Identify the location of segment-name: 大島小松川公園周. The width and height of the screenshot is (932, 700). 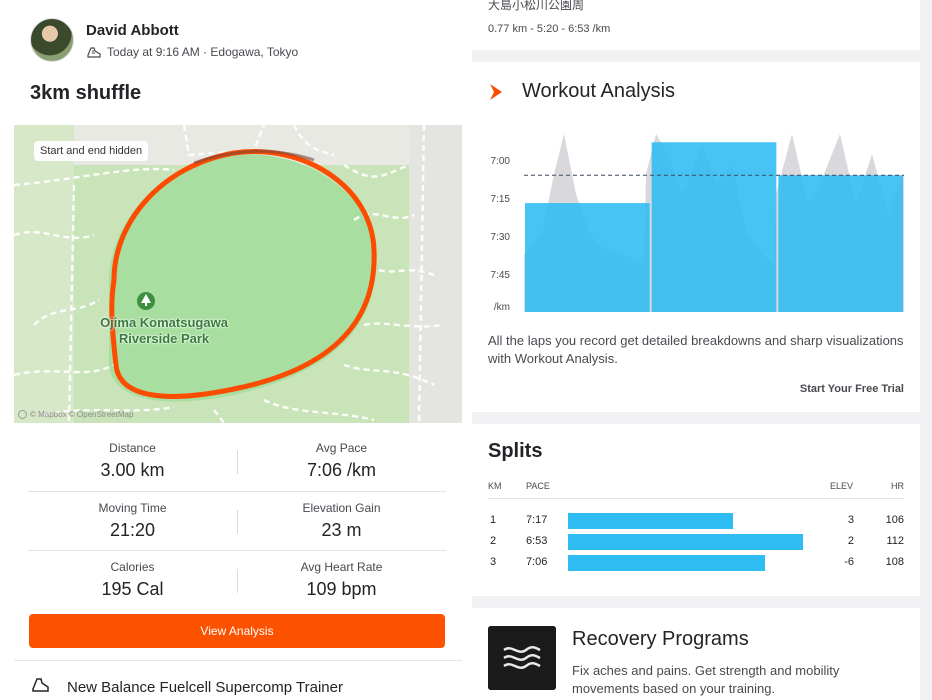
(536, 6).